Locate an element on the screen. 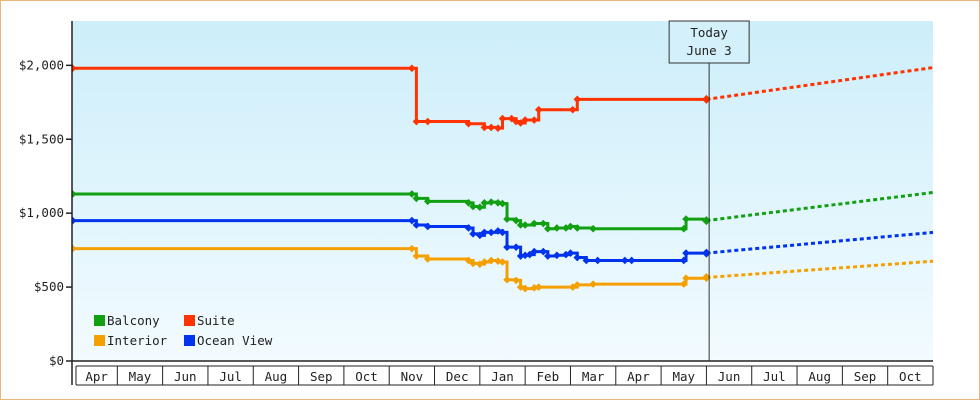  y-tick-label: $2,000 is located at coordinates (41, 64).